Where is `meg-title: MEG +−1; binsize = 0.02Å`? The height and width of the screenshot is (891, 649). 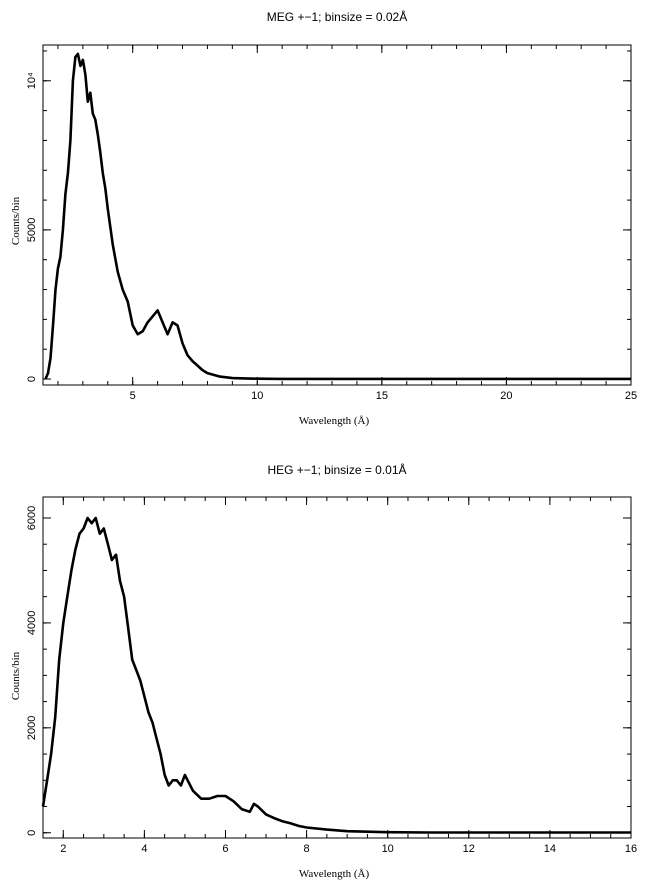 meg-title: MEG +−1; binsize = 0.02Å is located at coordinates (337, 16).